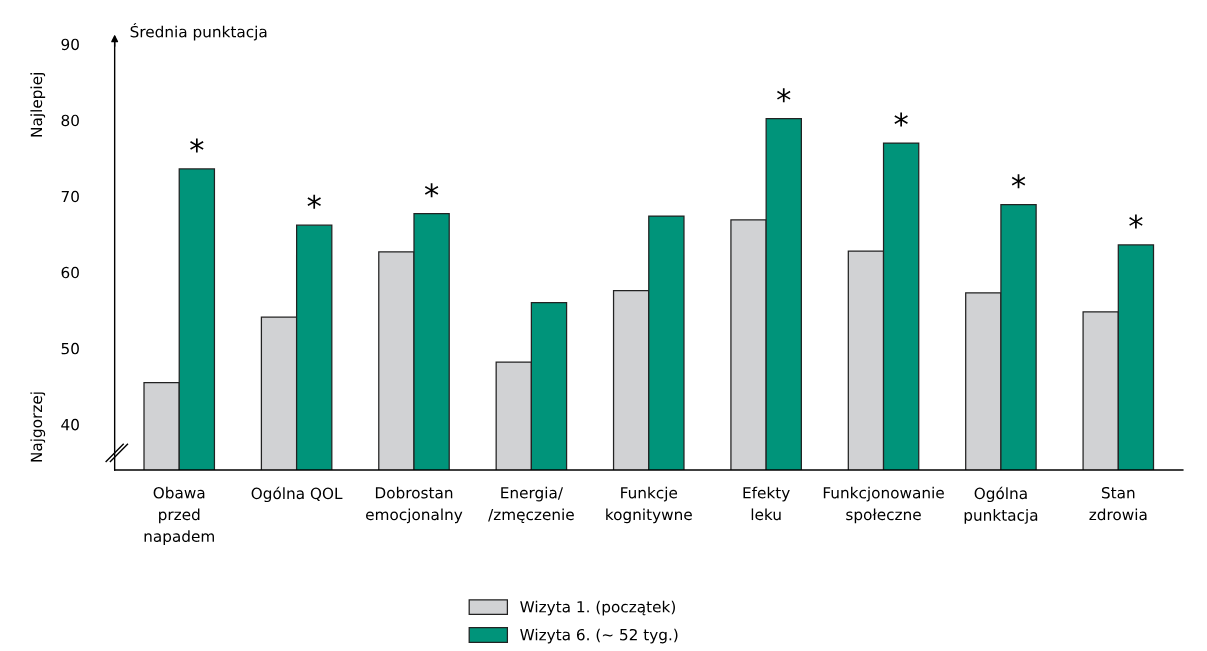 The height and width of the screenshot is (651, 1207). Describe the element at coordinates (198, 32) in the screenshot. I see `y-axis-title: Średnia punktacja` at that location.